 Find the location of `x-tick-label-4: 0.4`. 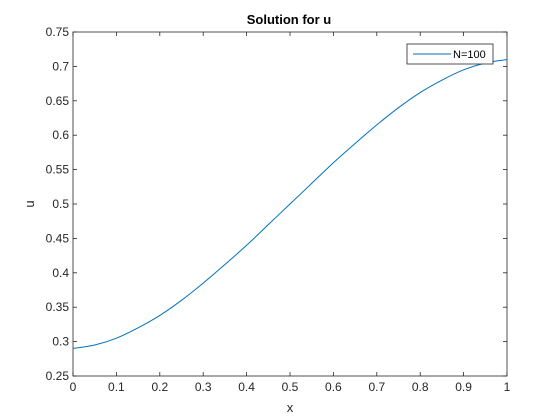

x-tick-label-4: 0.4 is located at coordinates (246, 387).